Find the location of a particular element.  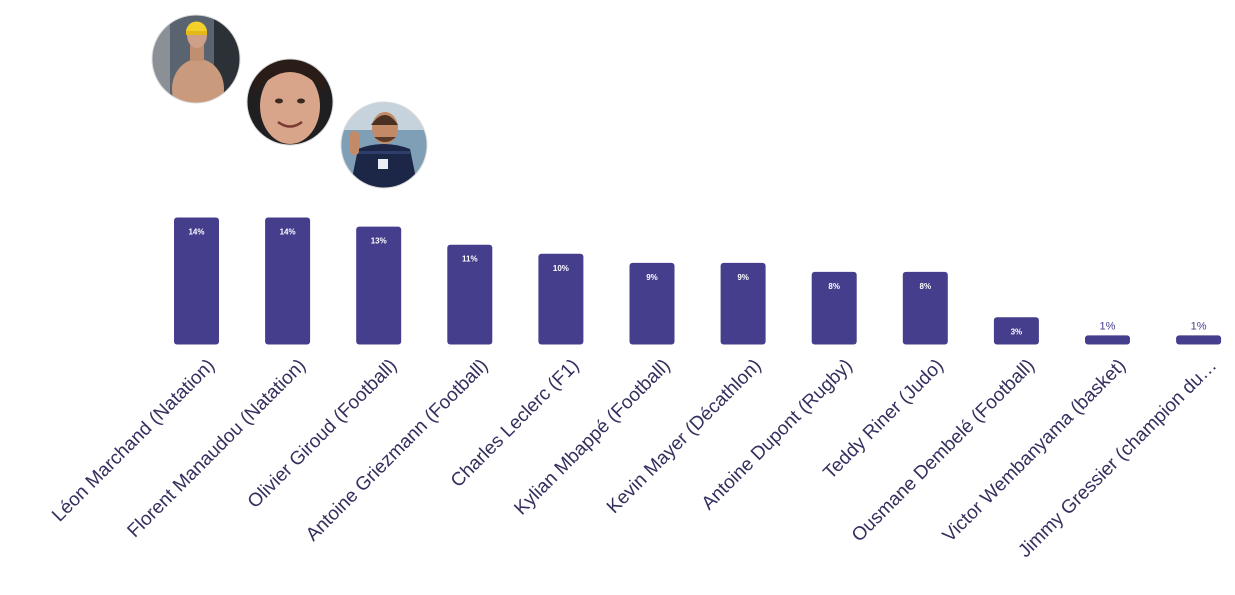

bar-value-label: 3% is located at coordinates (1017, 331).